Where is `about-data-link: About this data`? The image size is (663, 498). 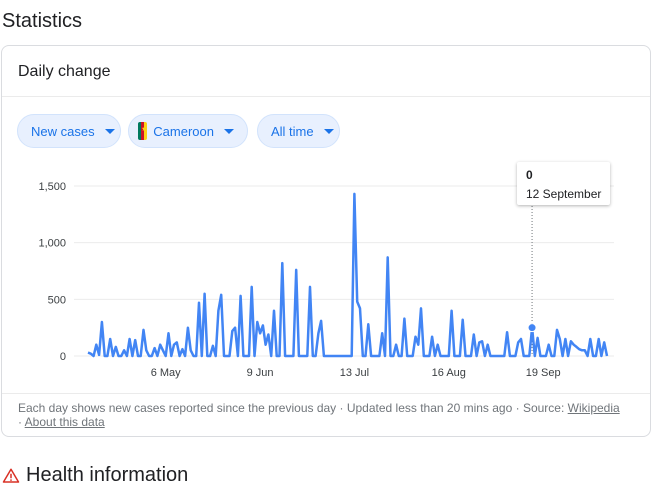
about-data-link: About this data is located at coordinates (64, 422).